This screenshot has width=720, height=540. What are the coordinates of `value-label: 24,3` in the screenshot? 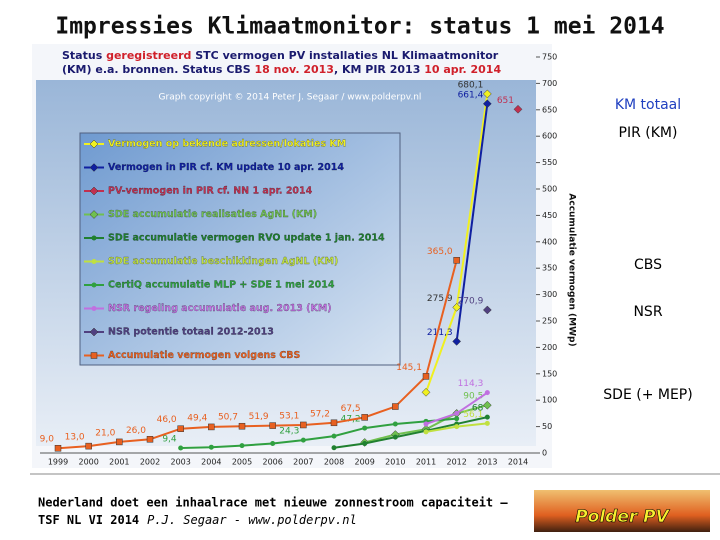 It's located at (289, 432).